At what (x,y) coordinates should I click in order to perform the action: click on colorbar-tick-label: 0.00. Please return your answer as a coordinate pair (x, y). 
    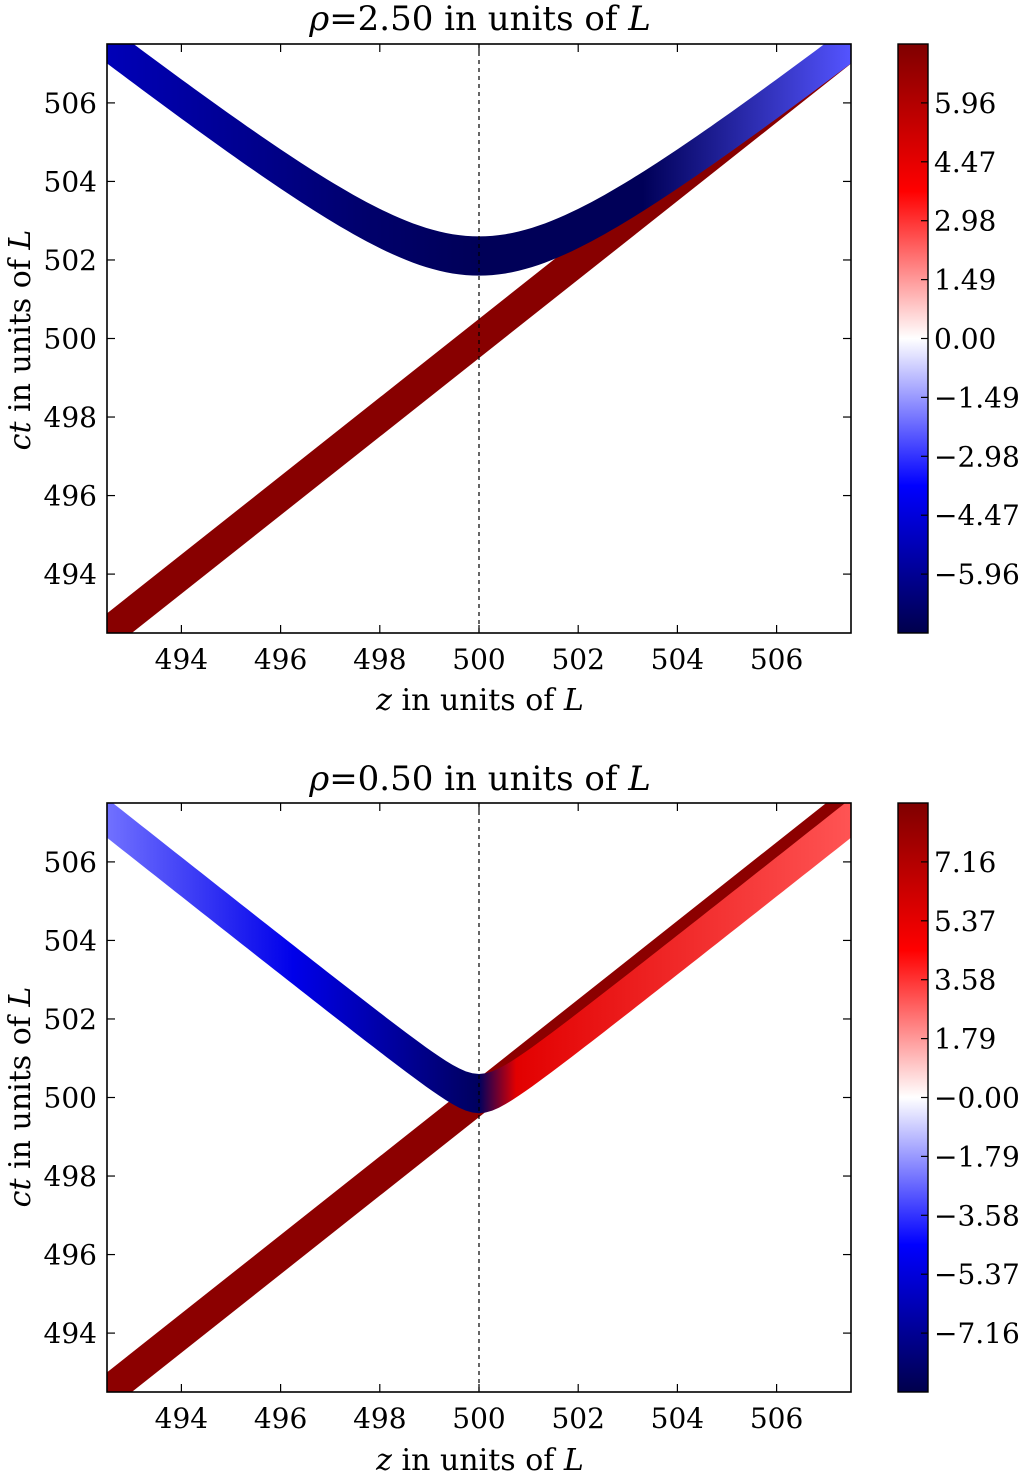
    Looking at the image, I should click on (965, 339).